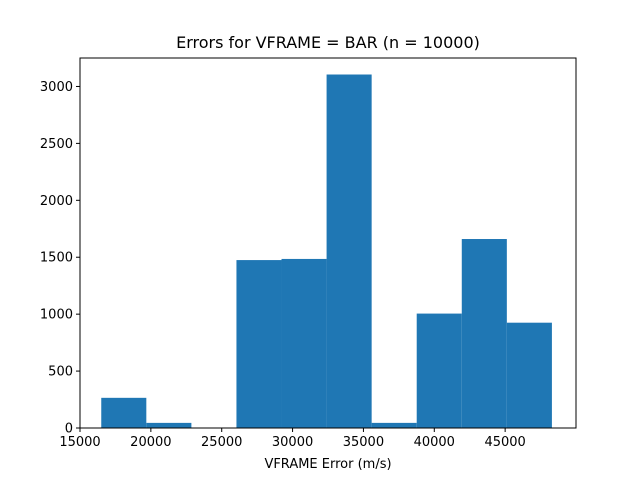  I want to click on y-tick-label: 3000, so click(56, 87).